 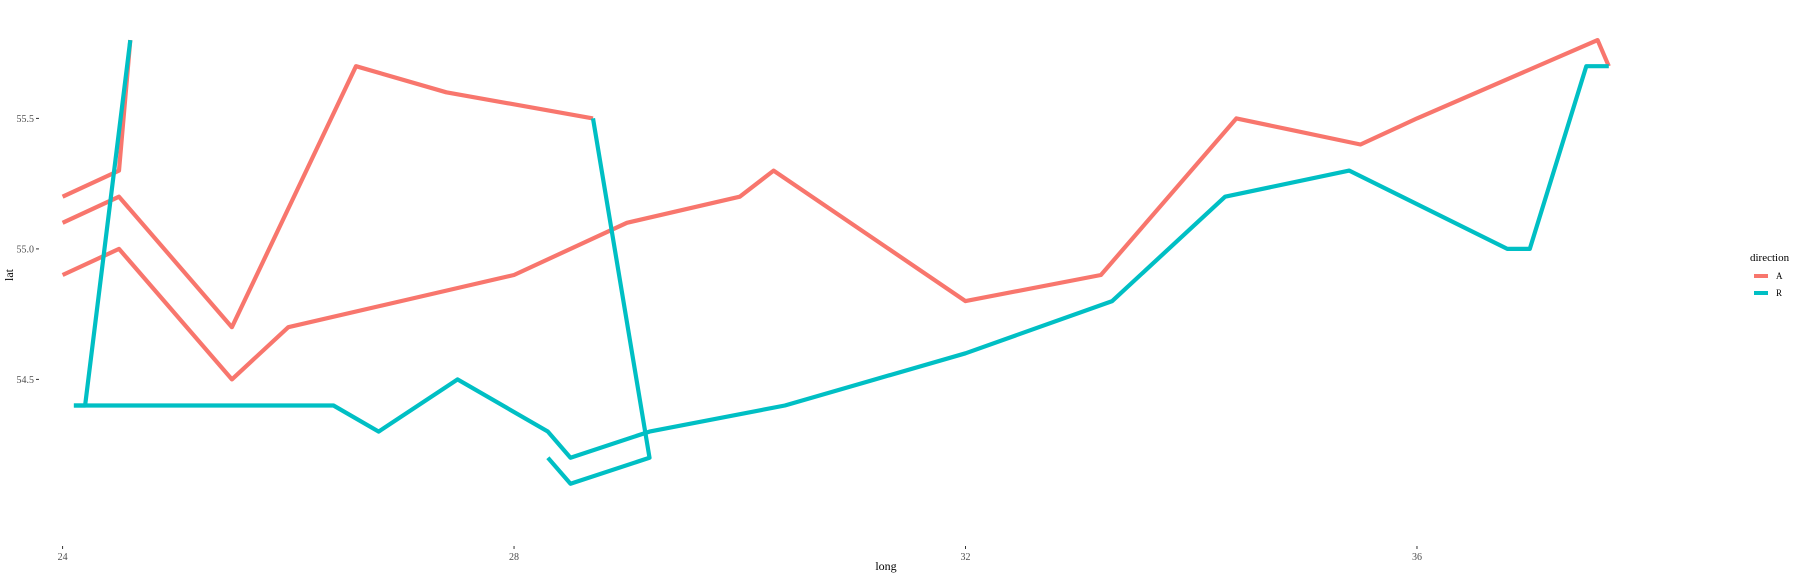 What do you see at coordinates (740, 554) in the screenshot?
I see `x-axis: 24 28 32 36` at bounding box center [740, 554].